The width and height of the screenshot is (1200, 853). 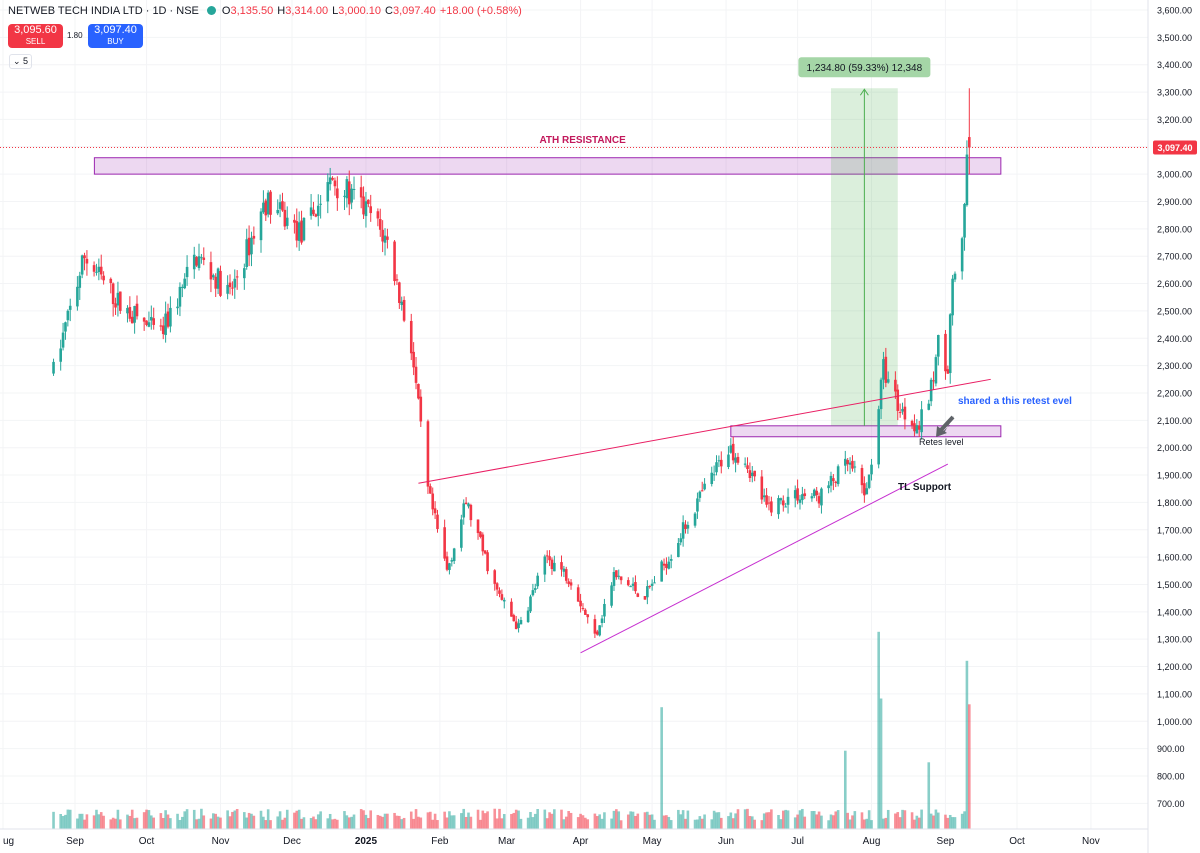 I want to click on buy-button: 3,097.40 BUY, so click(x=115, y=36).